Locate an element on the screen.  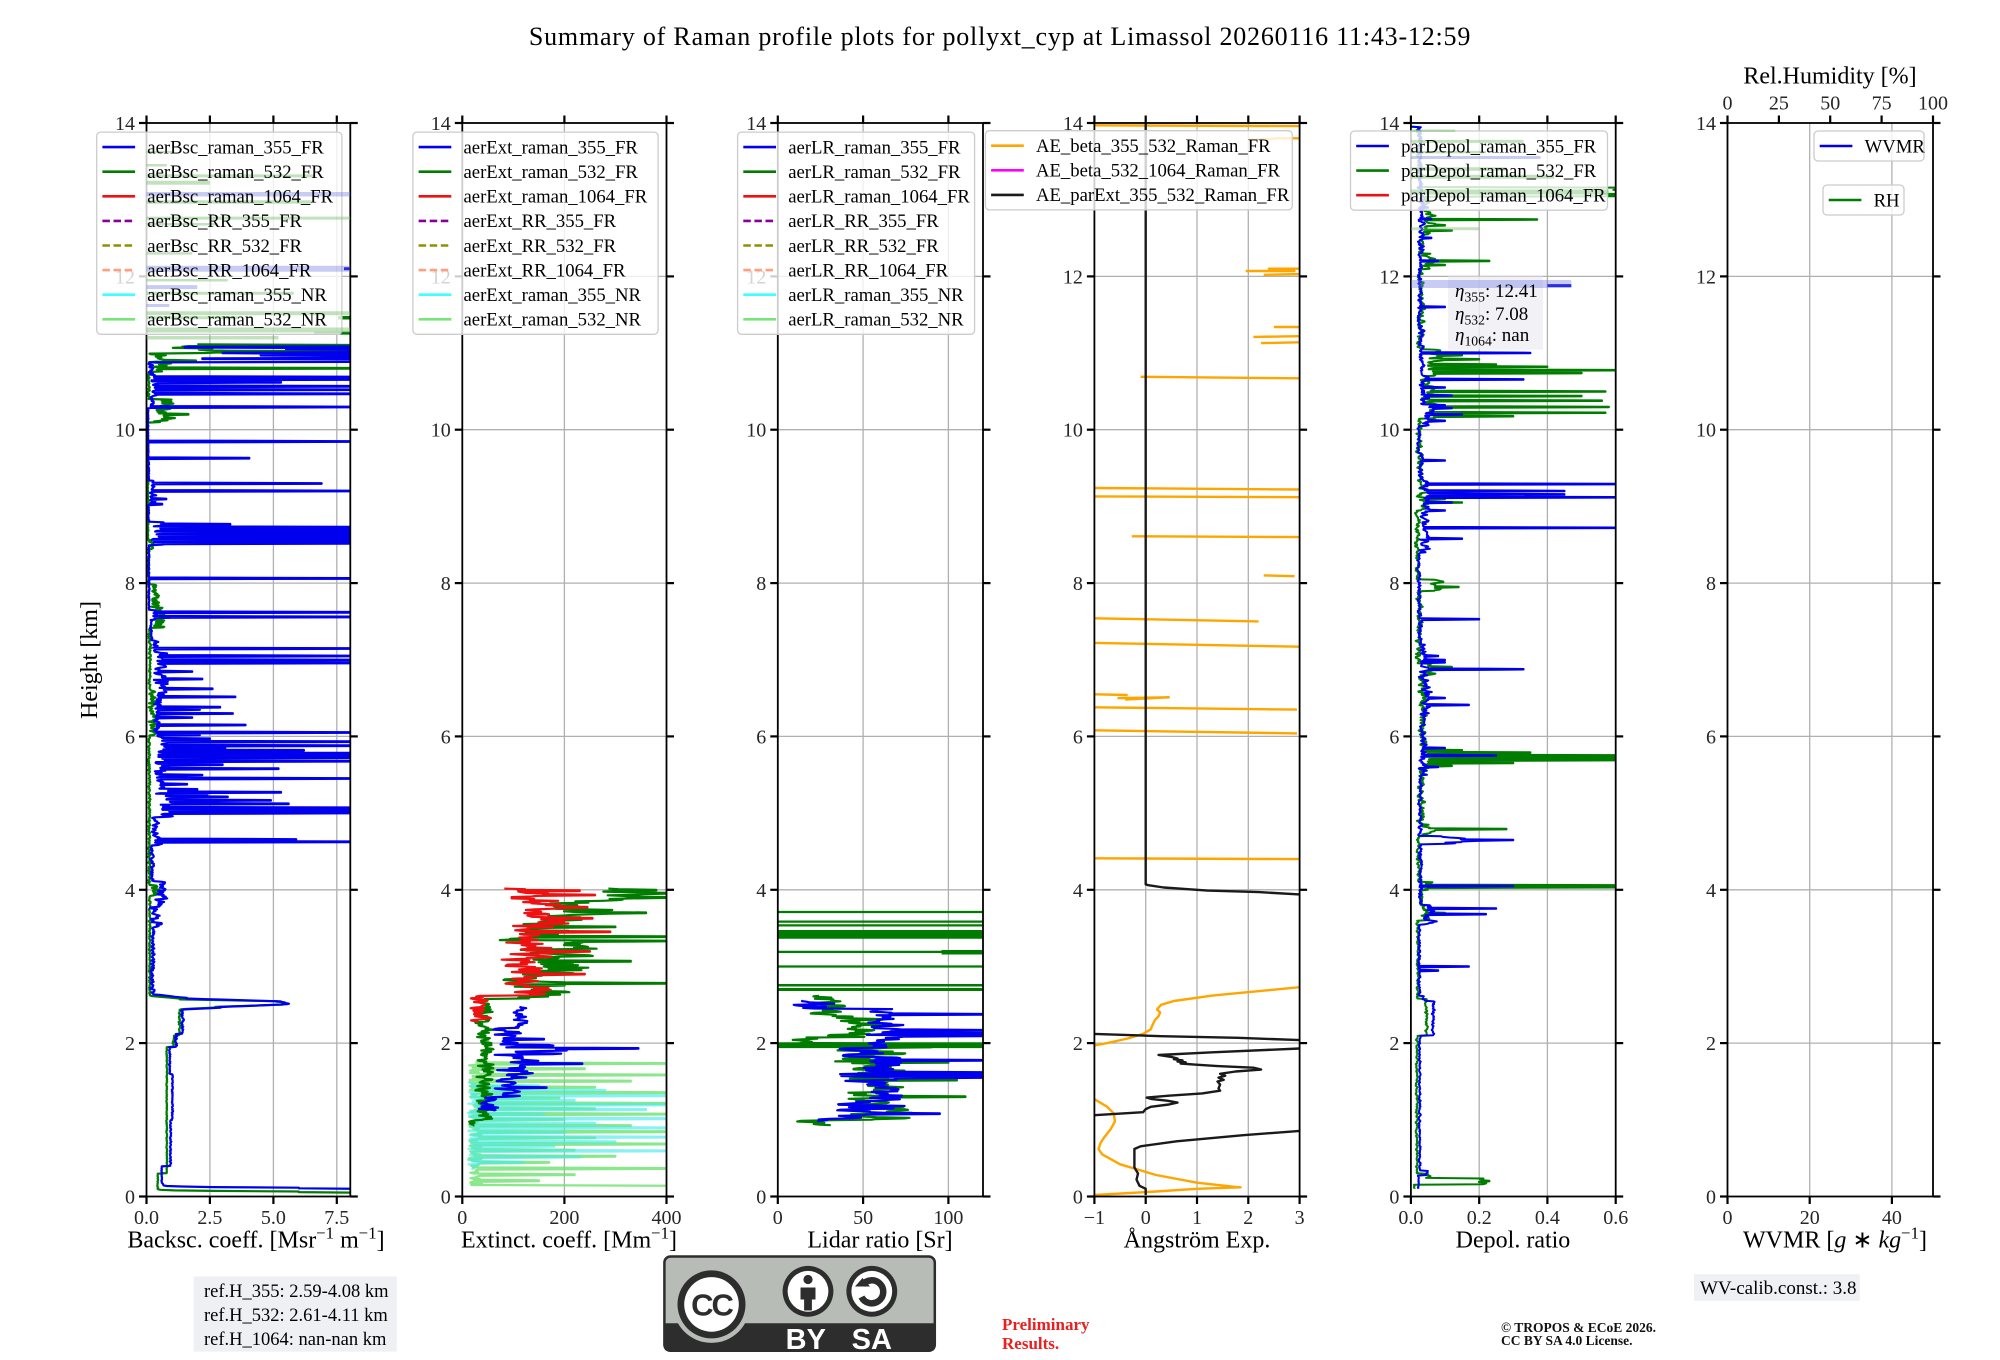
svg-text: BY is located at coordinates (806, 1340).